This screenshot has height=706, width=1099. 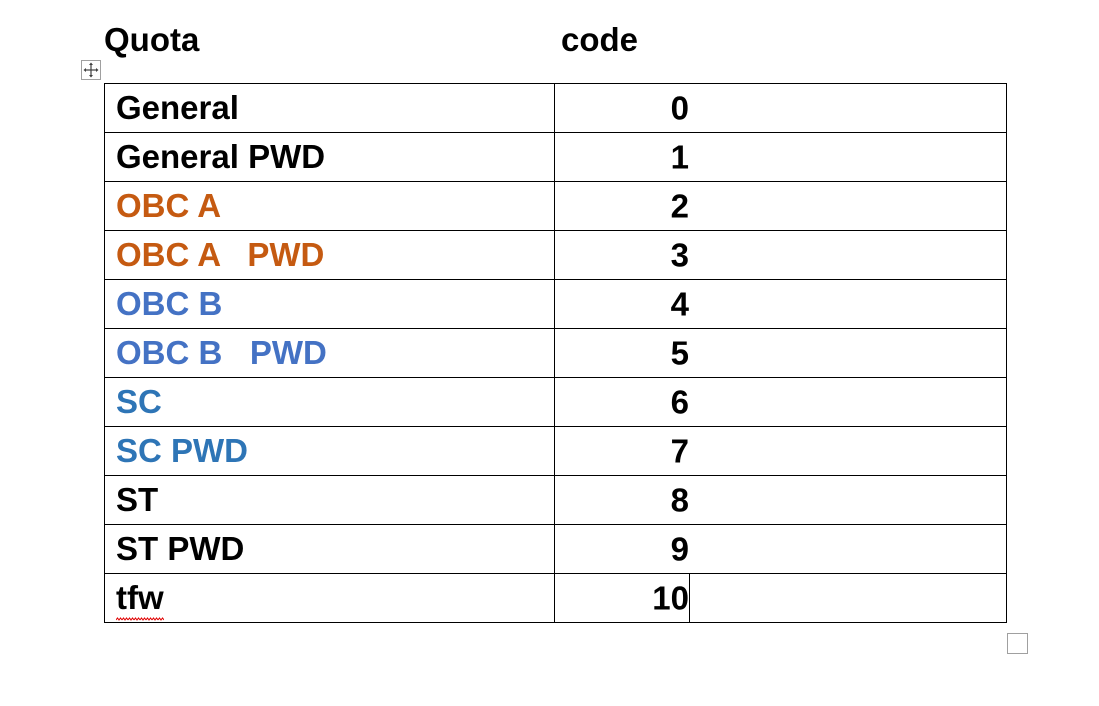 What do you see at coordinates (780, 108) in the screenshot?
I see `code-cell: 0` at bounding box center [780, 108].